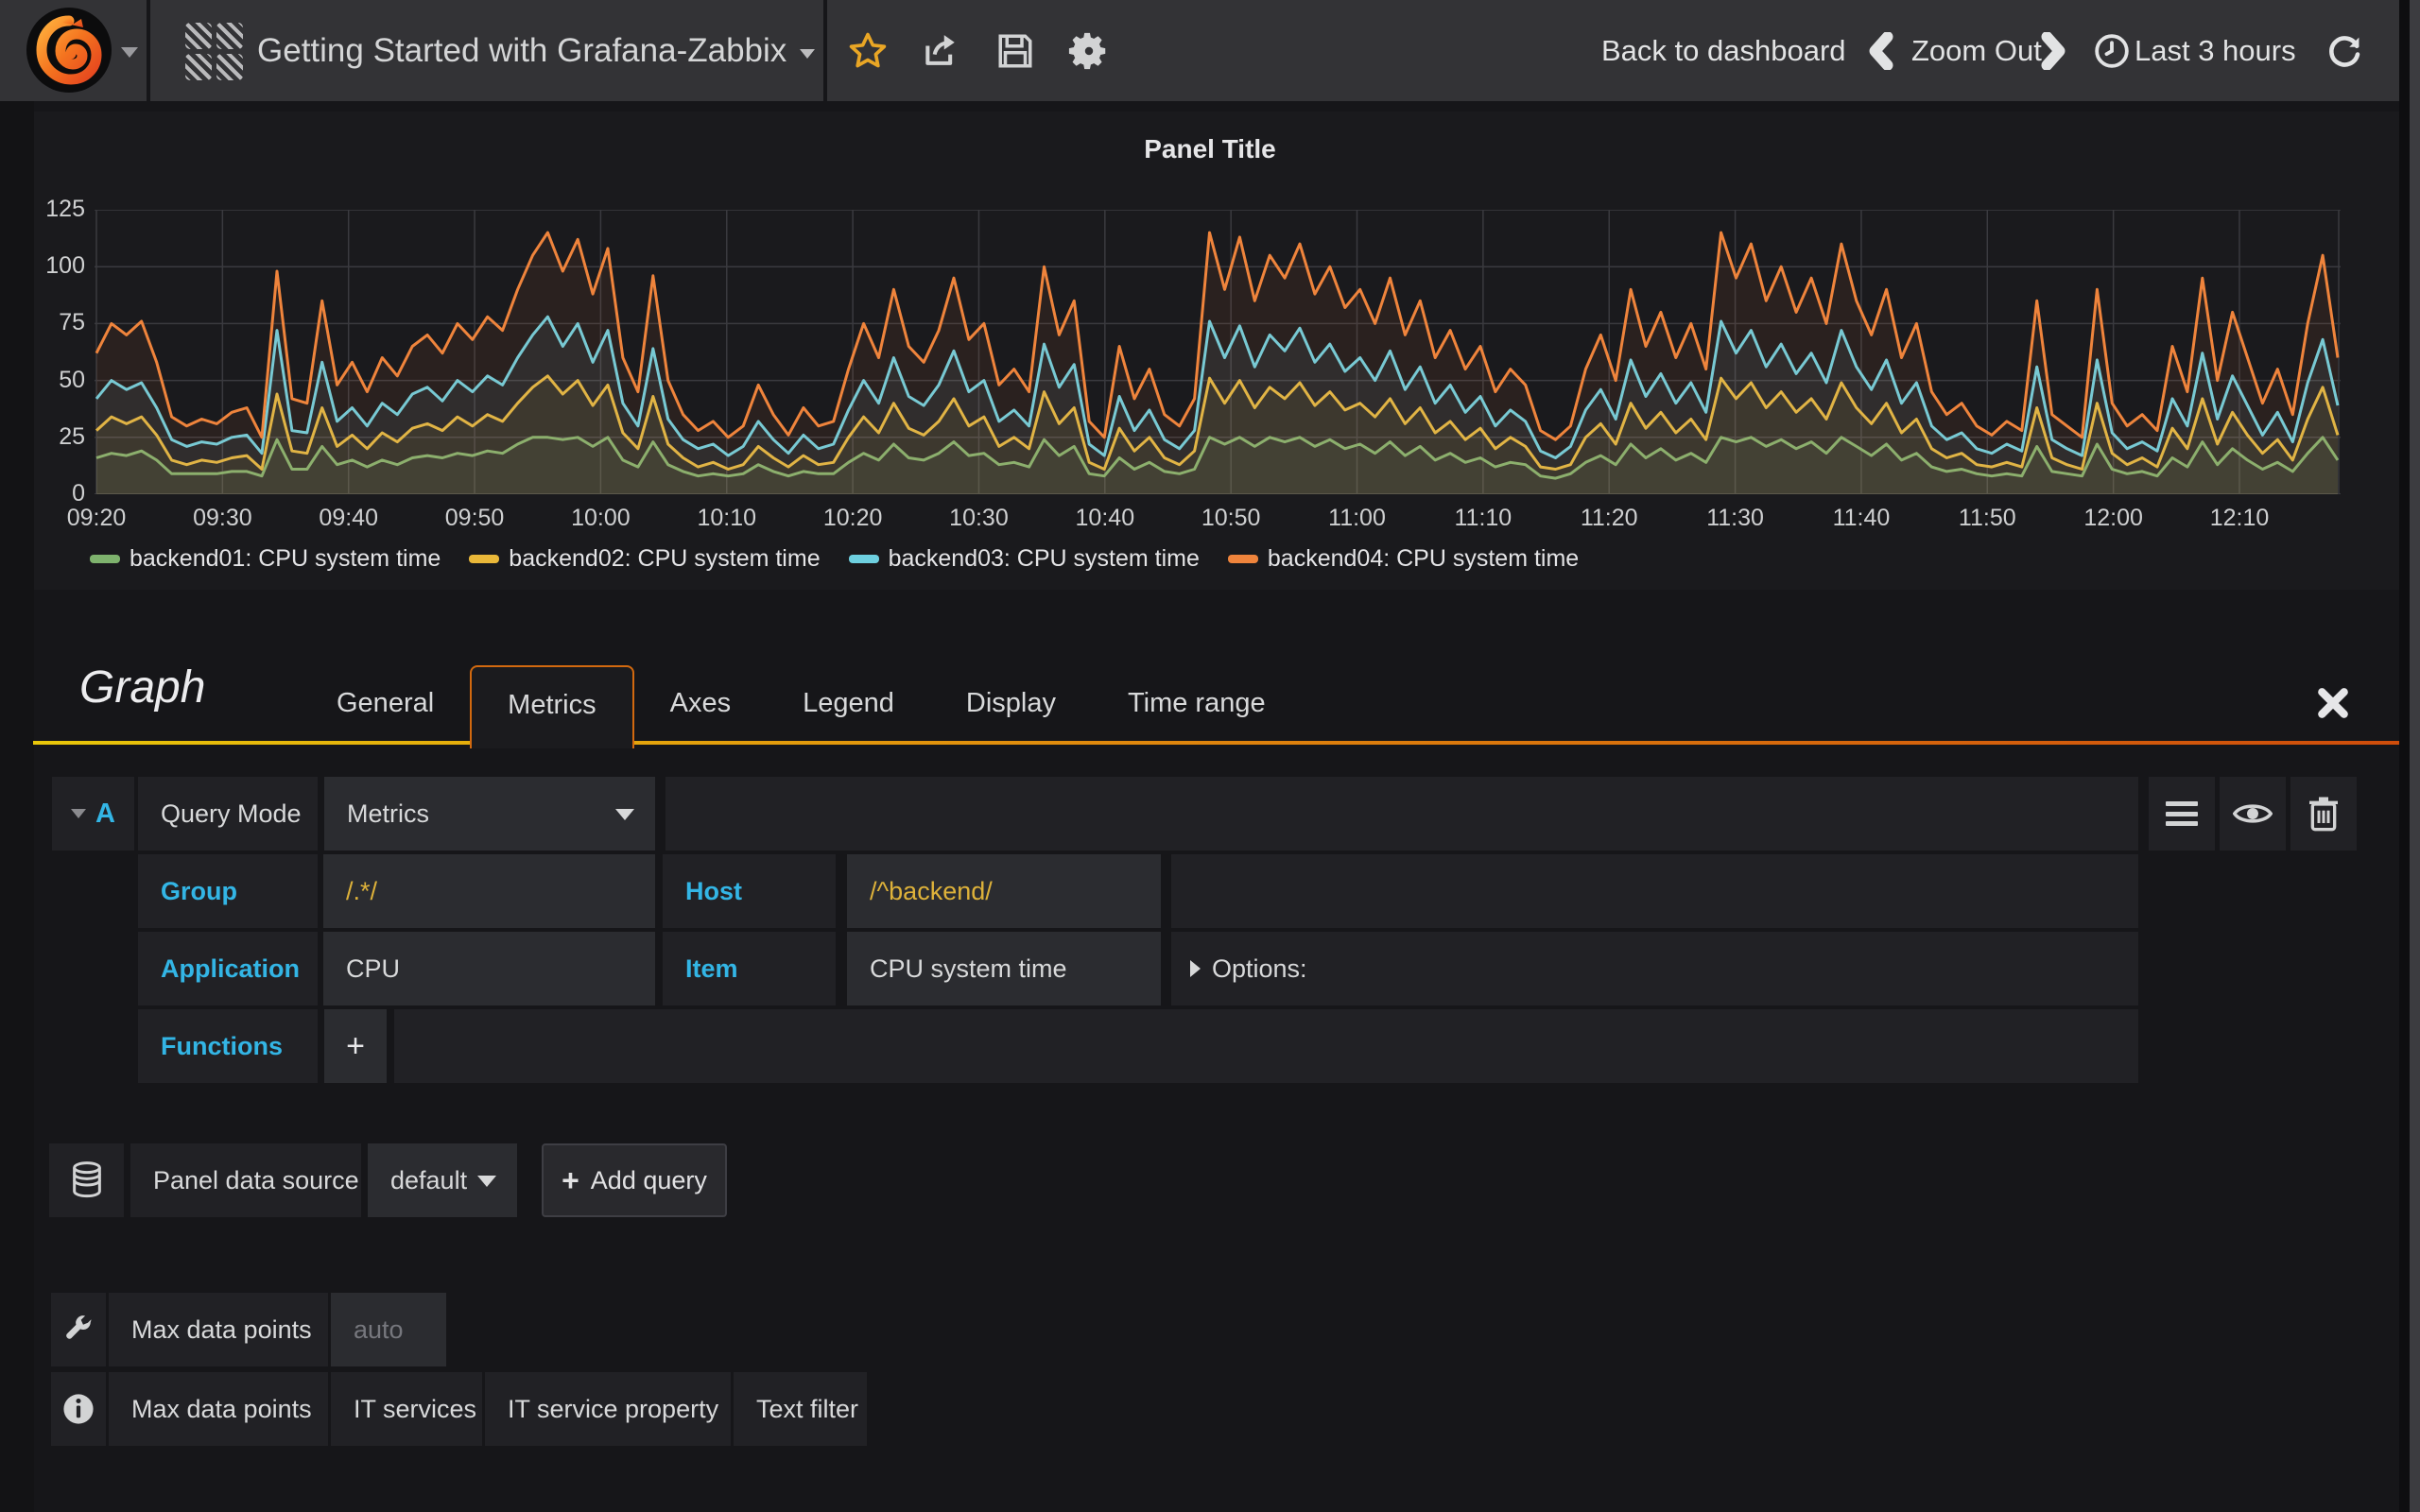 This screenshot has width=2420, height=1512. What do you see at coordinates (931, 890) in the screenshot?
I see `host-value: /^backend/` at bounding box center [931, 890].